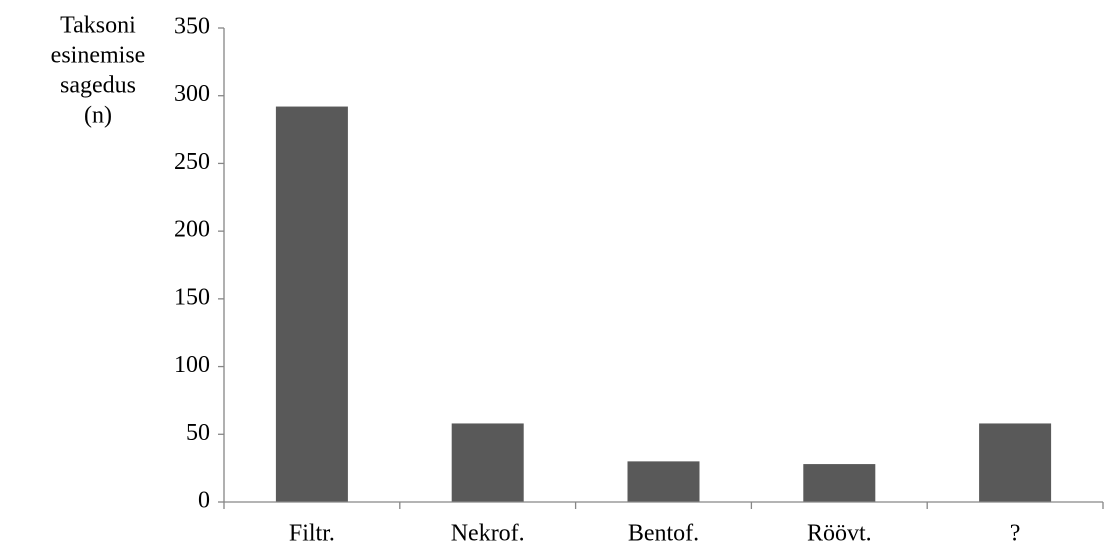  Describe the element at coordinates (192, 365) in the screenshot. I see `y-tick-label: 100` at that location.